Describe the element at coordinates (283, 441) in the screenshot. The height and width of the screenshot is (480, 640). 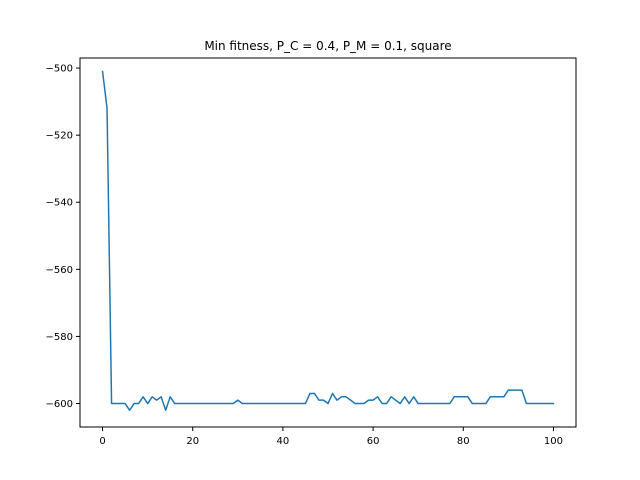
I see `x-tick-label: 40` at that location.